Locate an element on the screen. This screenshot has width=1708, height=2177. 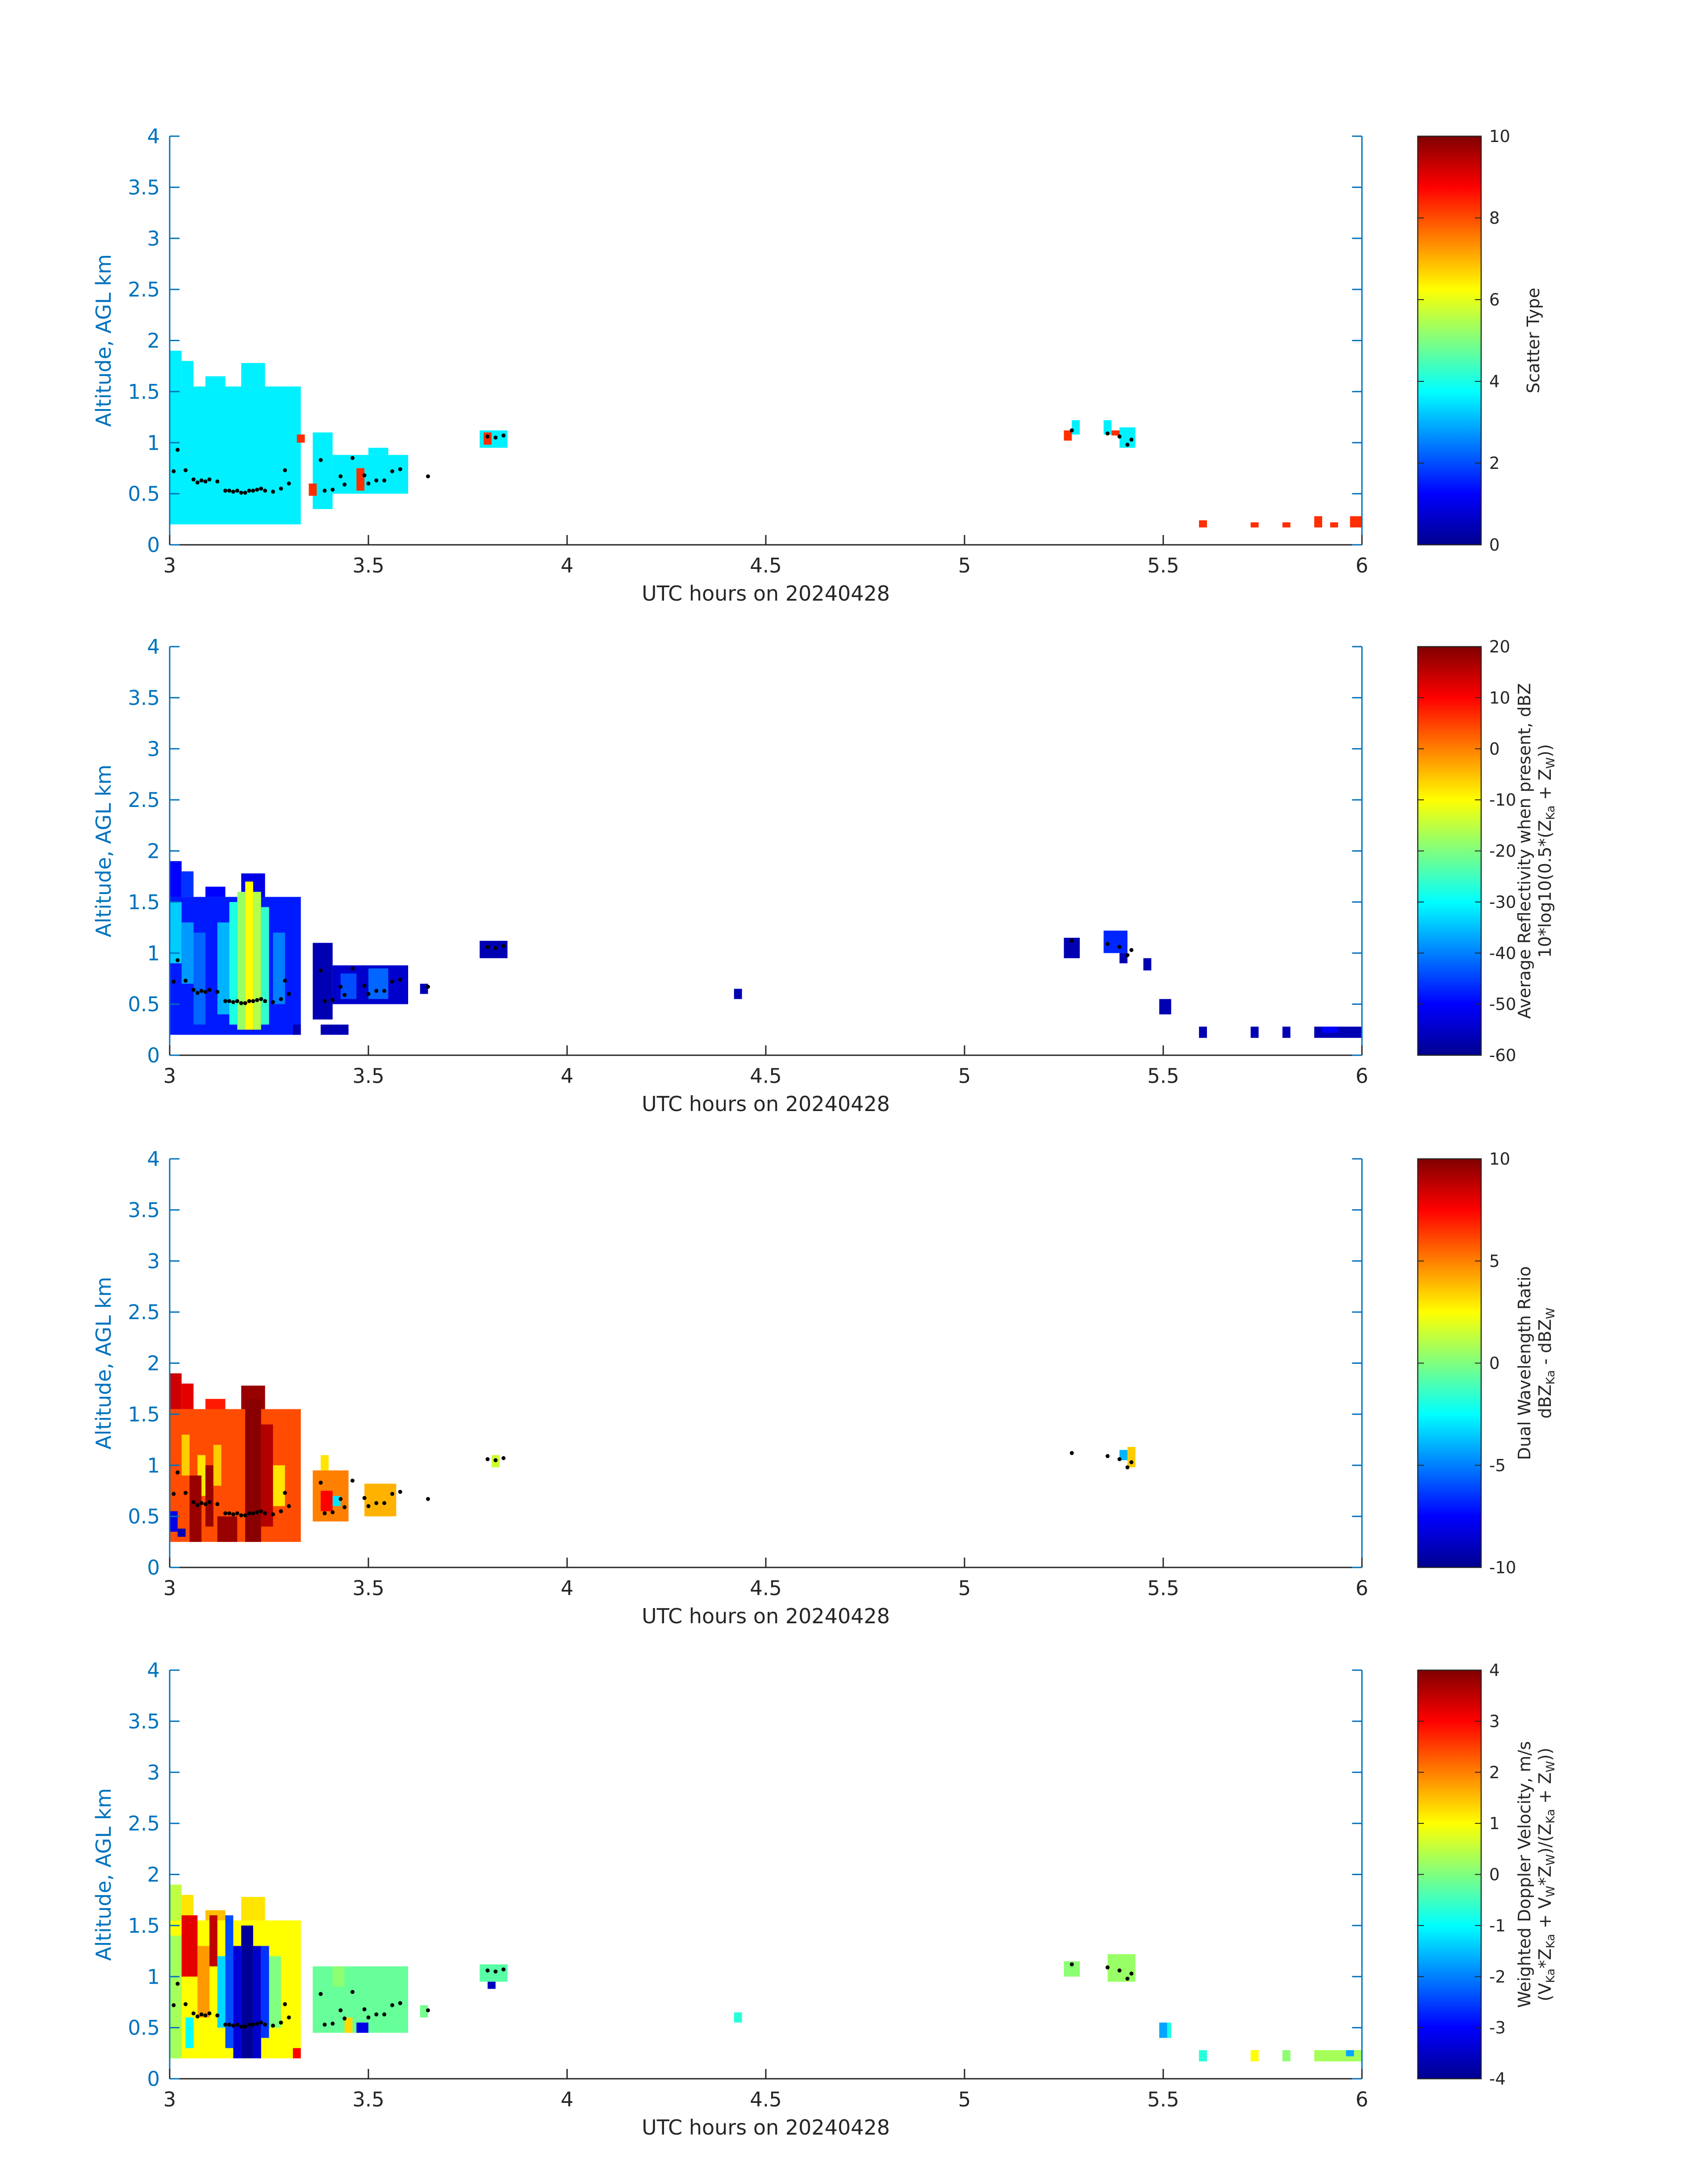
formula-part: - dBZ is located at coordinates (1545, 1344).